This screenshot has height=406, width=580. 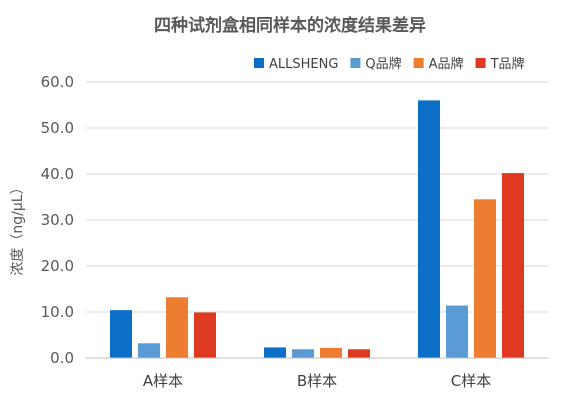 What do you see at coordinates (275, 352) in the screenshot?
I see `bar-ALLSHENG-B样本` at bounding box center [275, 352].